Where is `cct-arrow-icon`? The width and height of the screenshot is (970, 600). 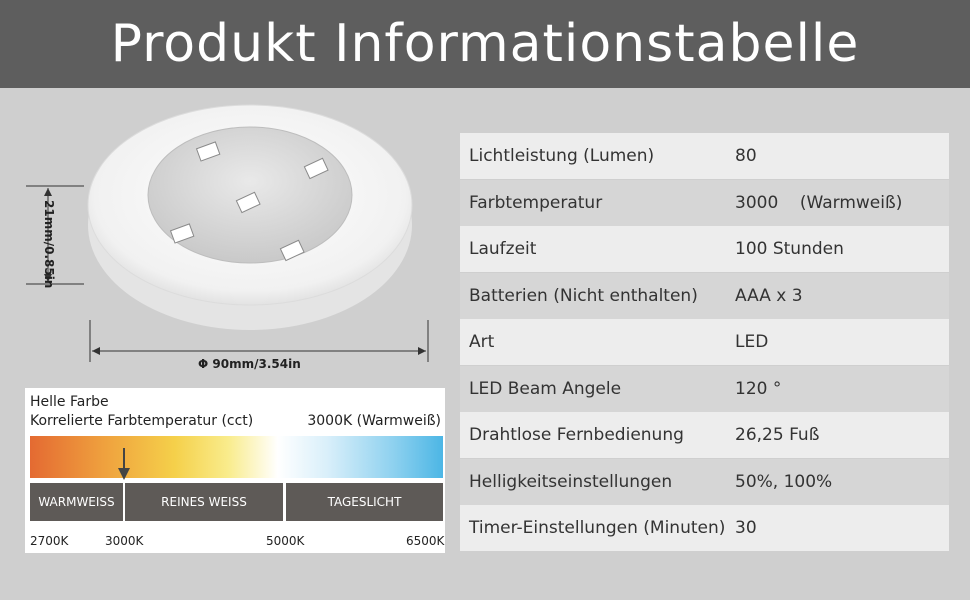
cct-arrow-icon is located at coordinates (124, 464).